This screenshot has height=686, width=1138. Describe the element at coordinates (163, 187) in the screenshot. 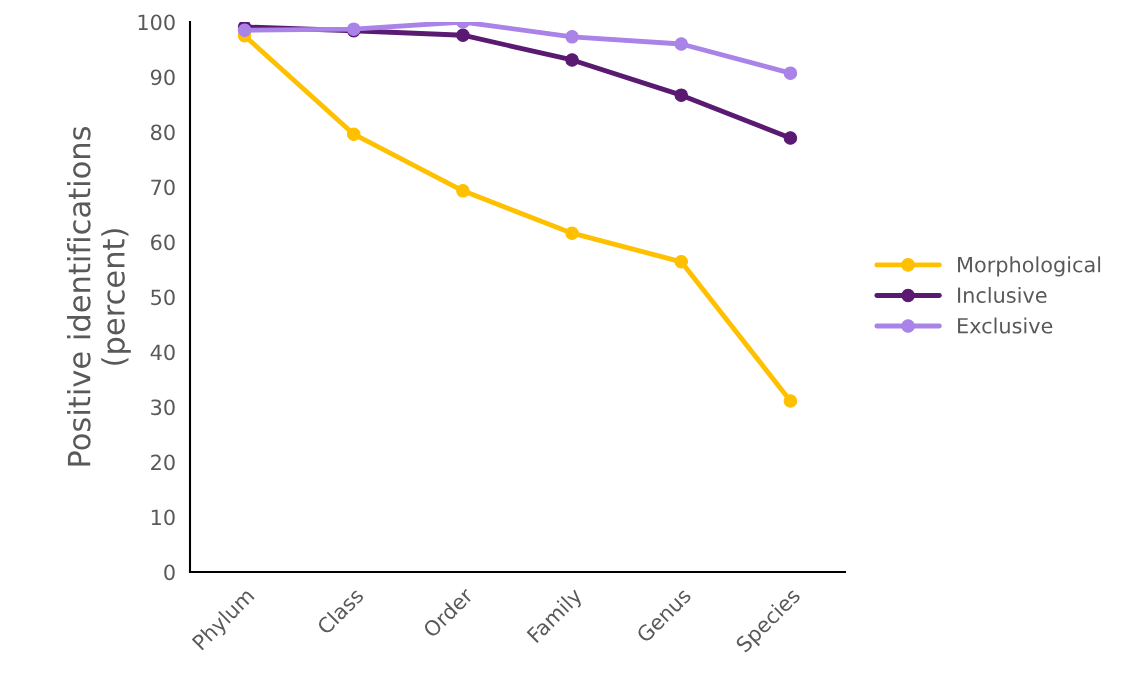

I see `y-tick-label: 70` at that location.